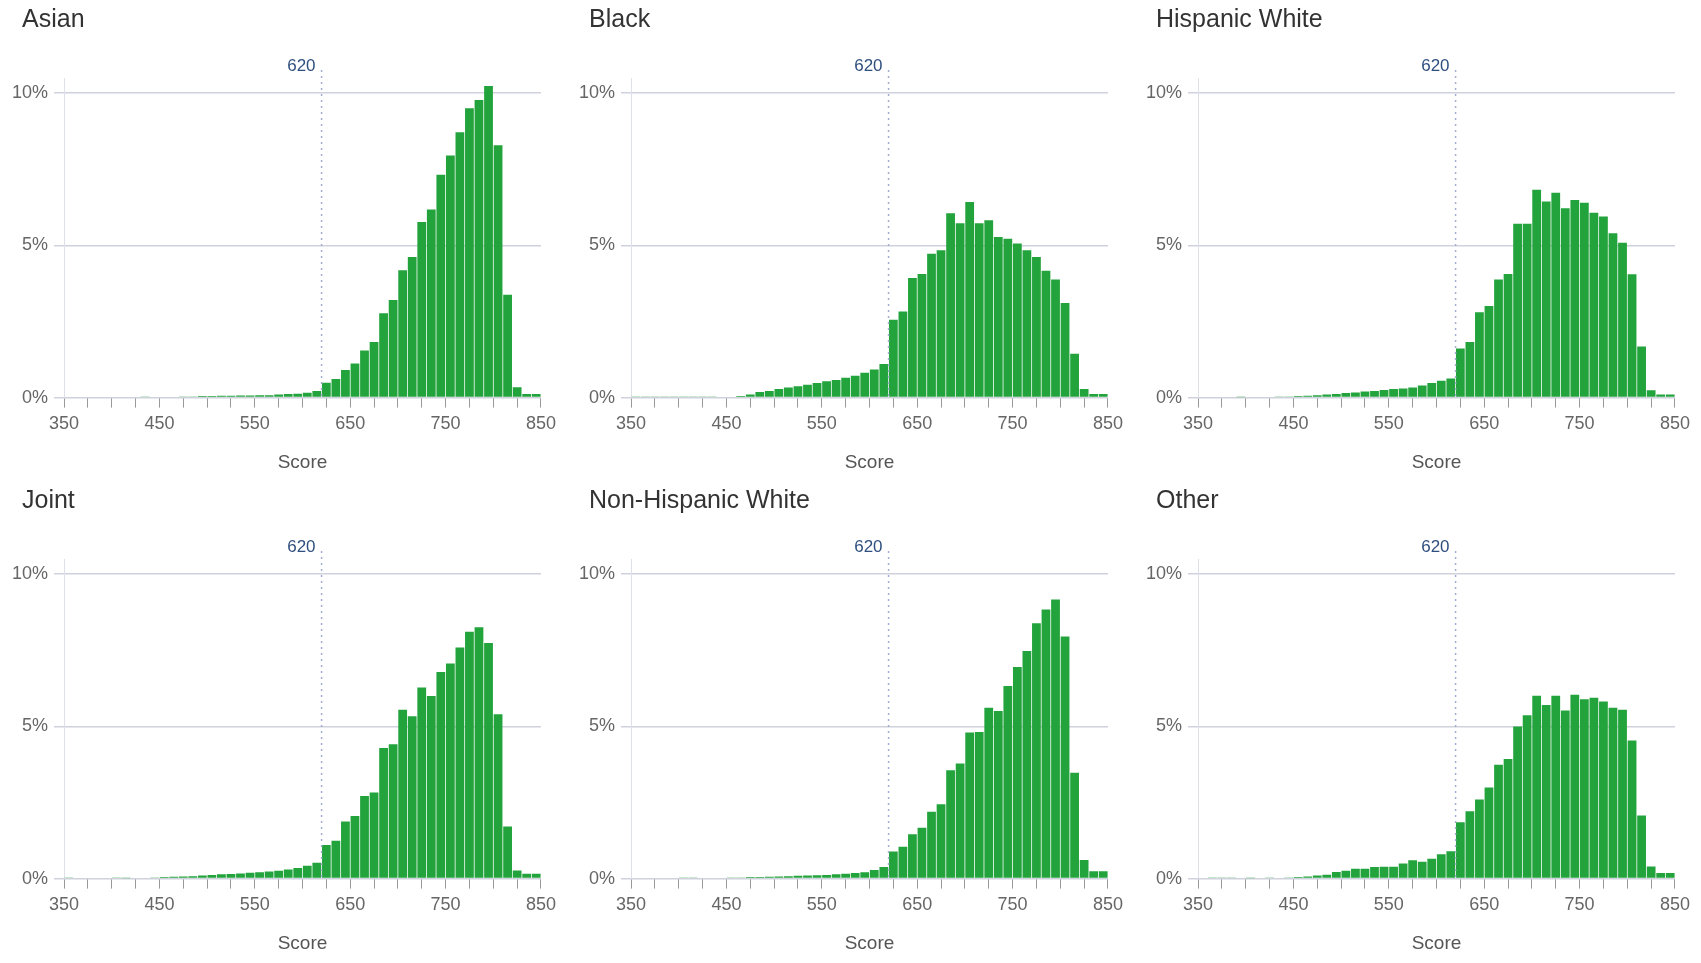  Describe the element at coordinates (53, 18) in the screenshot. I see `chart-title: Asian` at that location.